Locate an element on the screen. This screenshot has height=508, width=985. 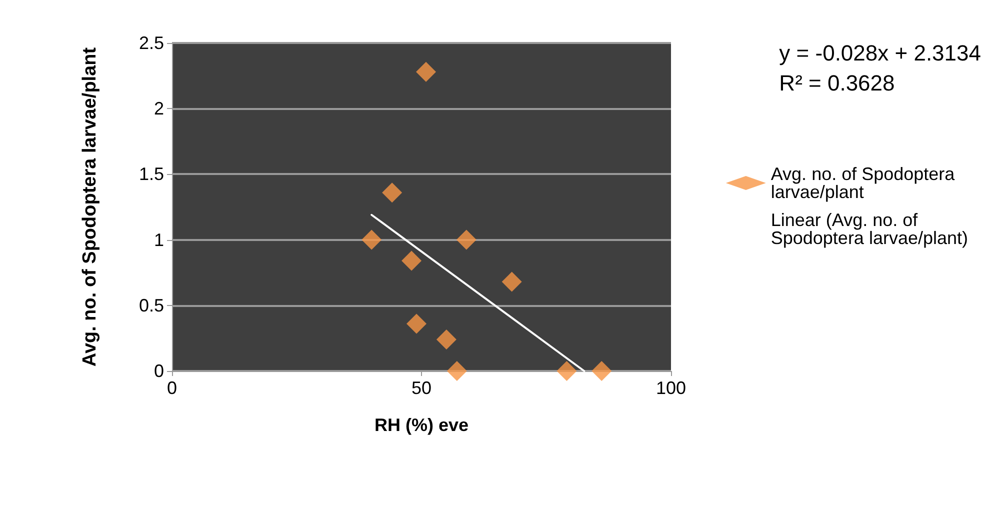
text: y = -0.028x + 2.3134 R² = 0.3628 is located at coordinates (880, 68).